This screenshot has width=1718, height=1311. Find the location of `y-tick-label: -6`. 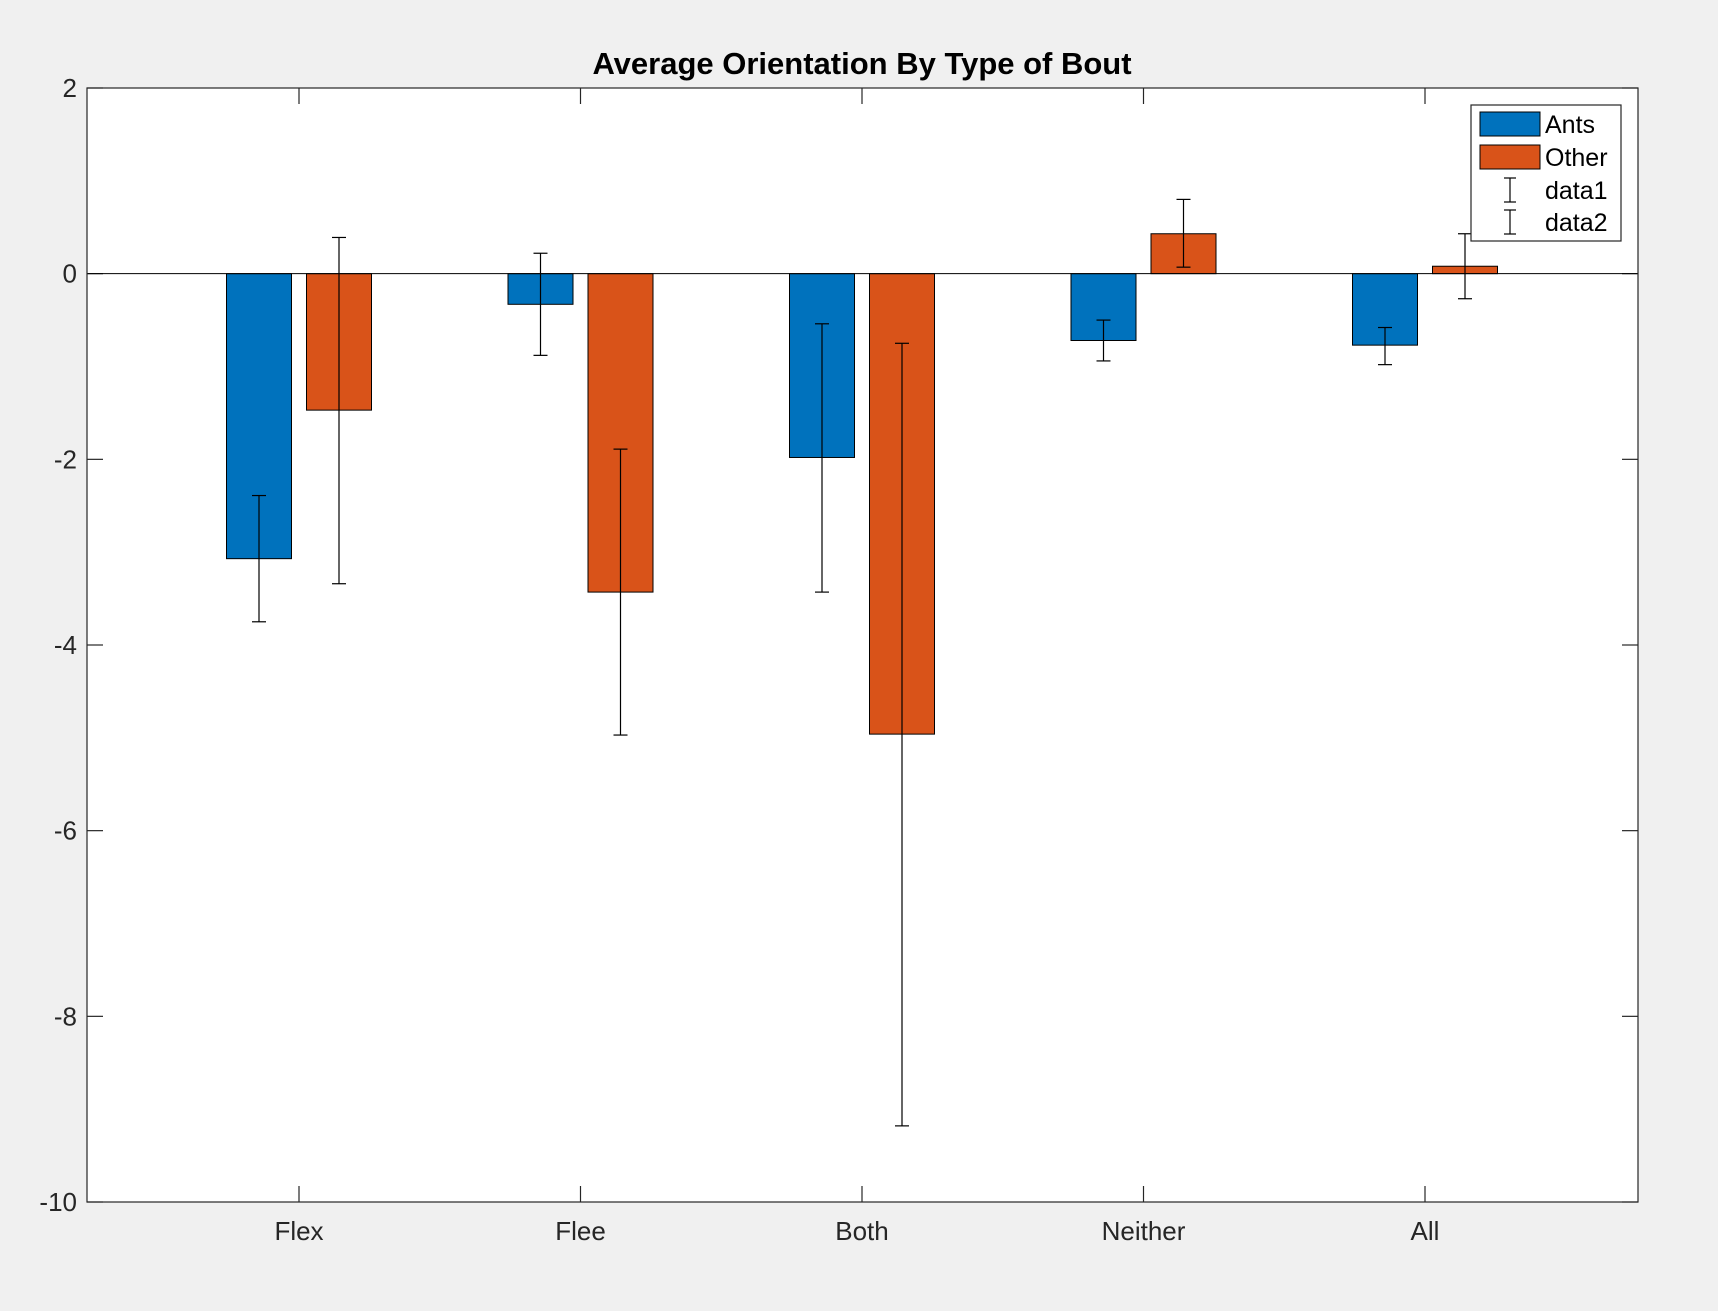

y-tick-label: -6 is located at coordinates (65, 831).